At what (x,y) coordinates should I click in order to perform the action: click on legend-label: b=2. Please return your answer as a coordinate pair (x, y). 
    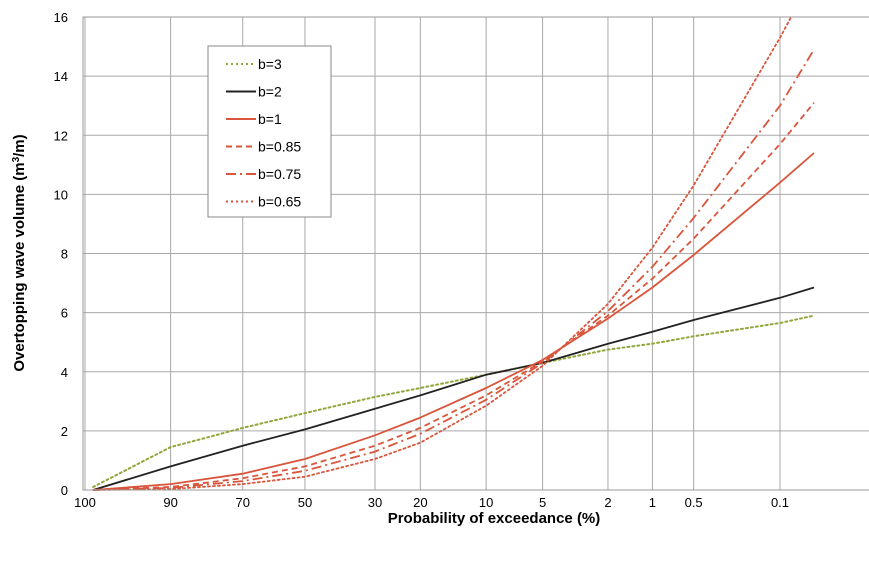
    Looking at the image, I should click on (270, 92).